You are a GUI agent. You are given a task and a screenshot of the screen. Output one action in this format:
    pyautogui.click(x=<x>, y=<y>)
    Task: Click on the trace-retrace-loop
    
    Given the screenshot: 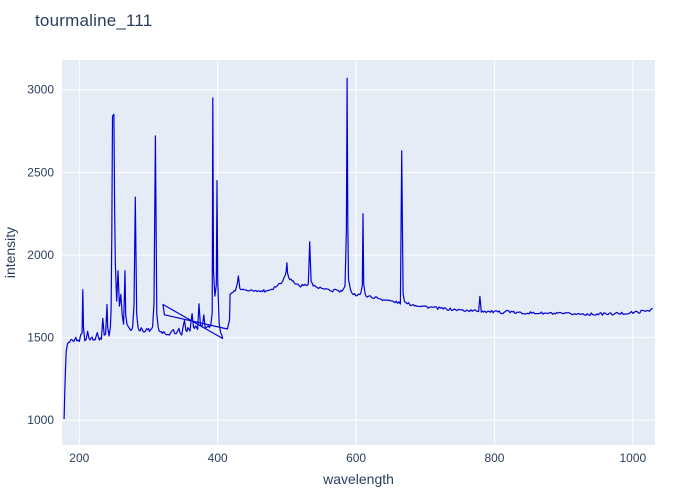 What is the action you would take?
    pyautogui.click(x=196, y=316)
    